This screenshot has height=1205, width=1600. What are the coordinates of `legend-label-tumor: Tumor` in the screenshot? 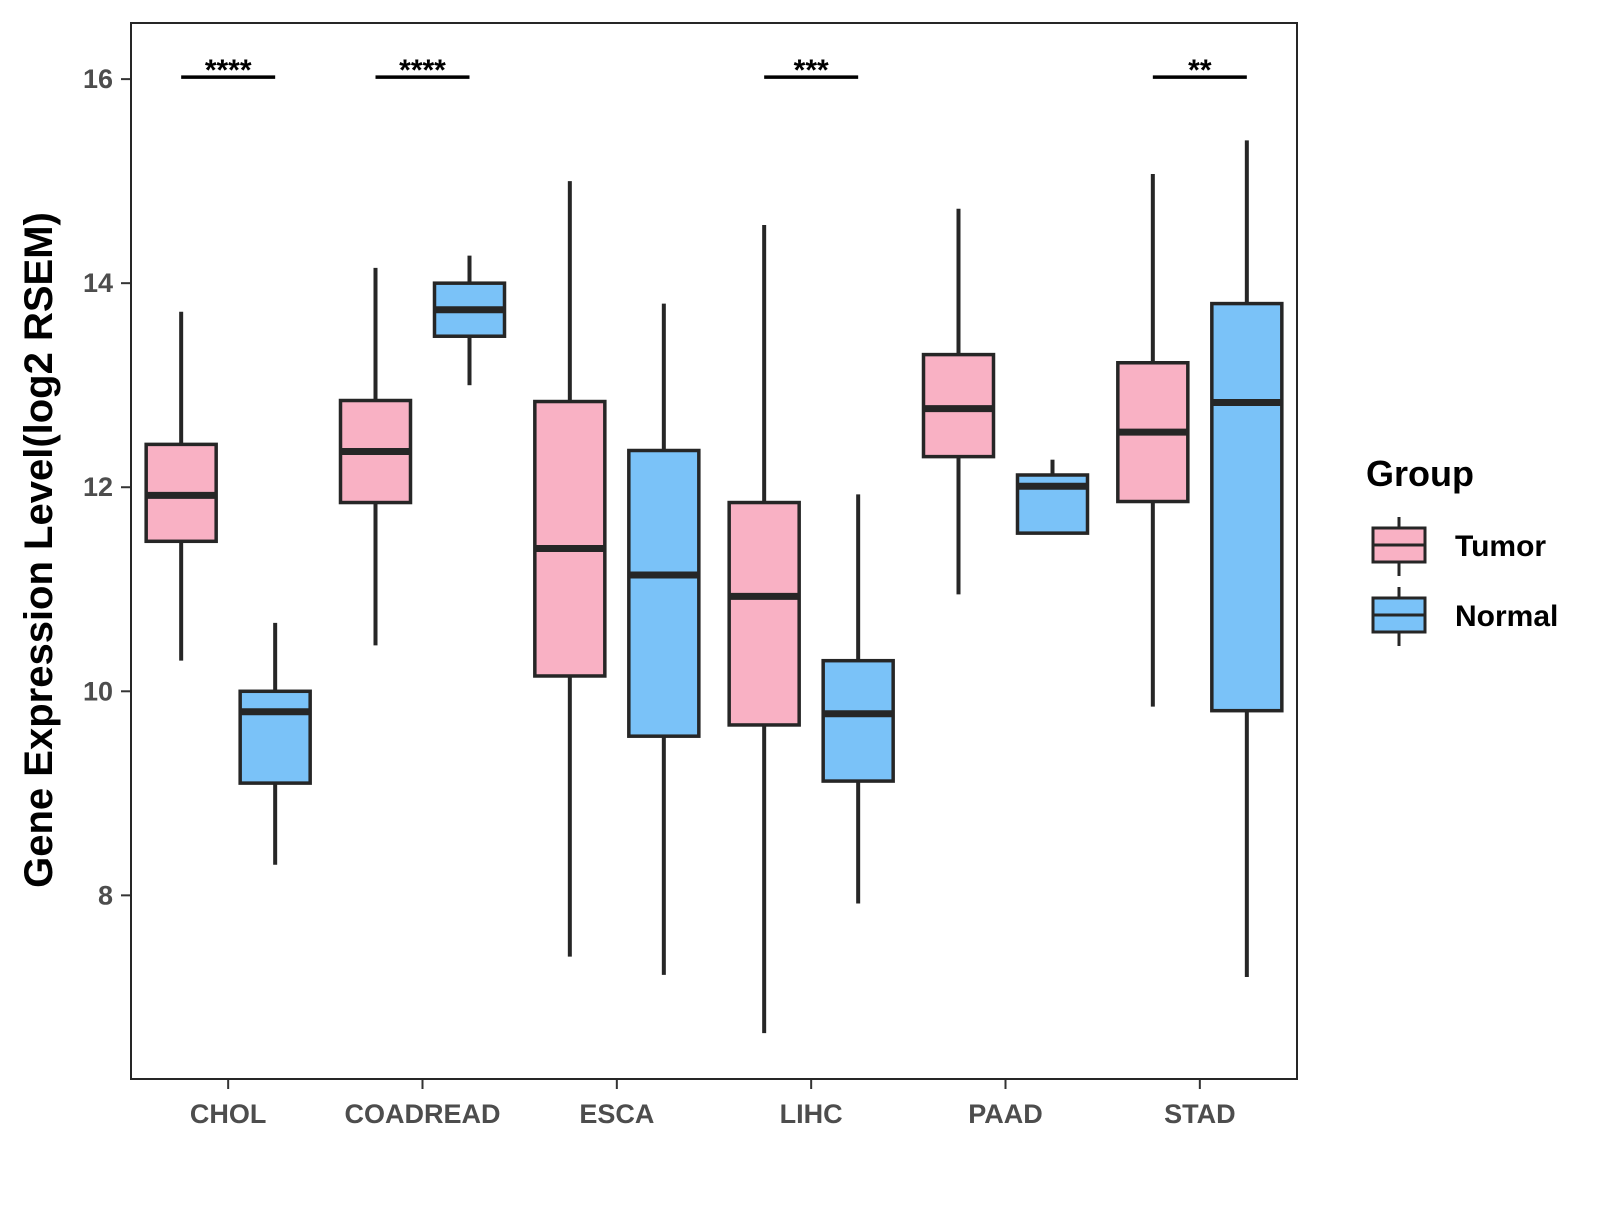 It's located at (1500, 546).